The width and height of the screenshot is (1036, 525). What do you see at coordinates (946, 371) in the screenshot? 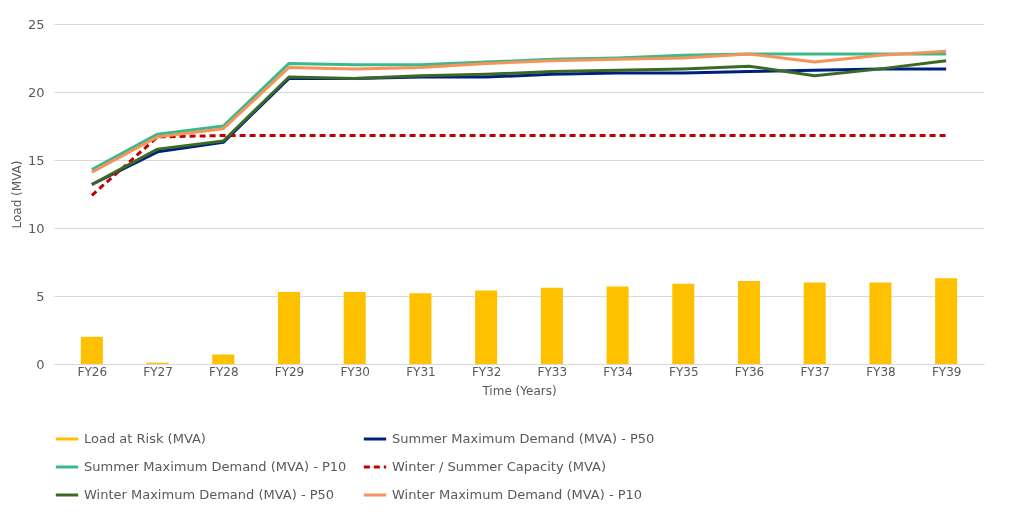
I see `x-tick-label: FY39` at bounding box center [946, 371].